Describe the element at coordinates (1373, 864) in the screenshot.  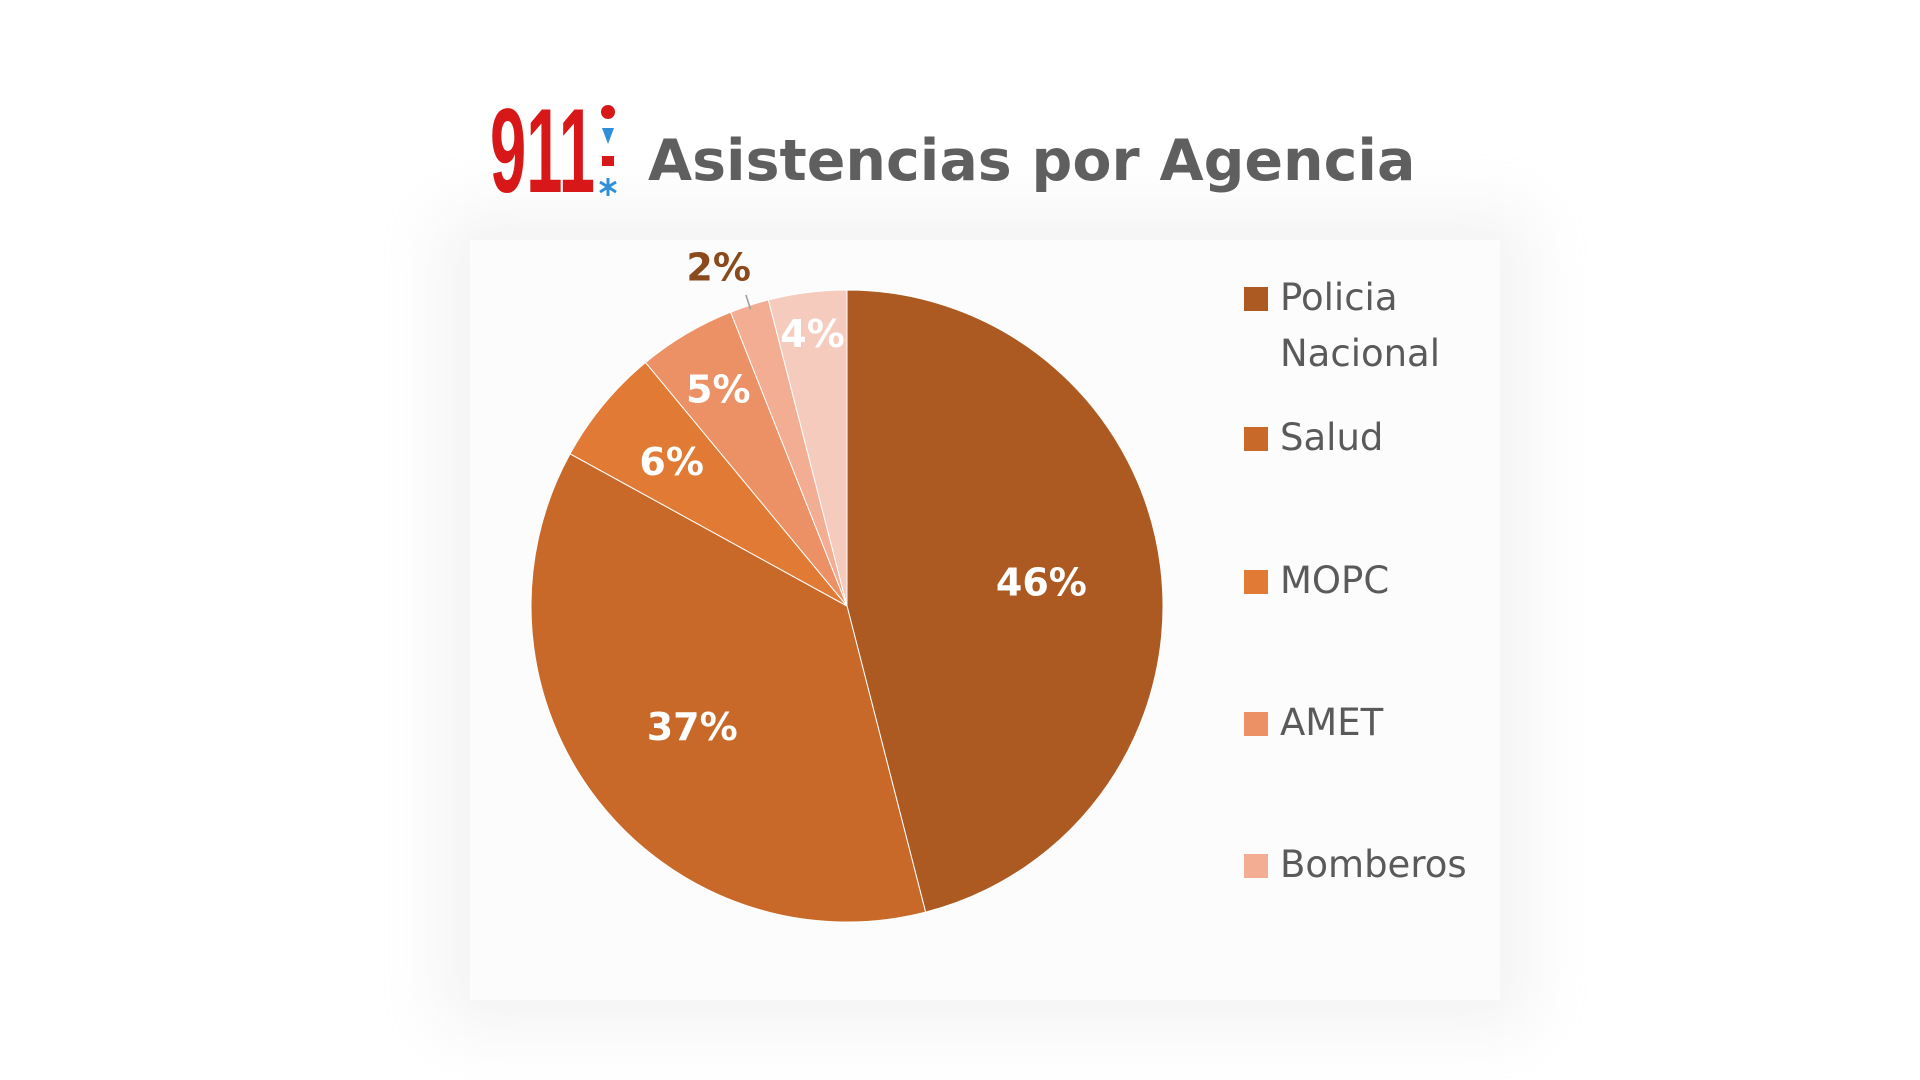
I see `legend-label: Bomberos` at that location.